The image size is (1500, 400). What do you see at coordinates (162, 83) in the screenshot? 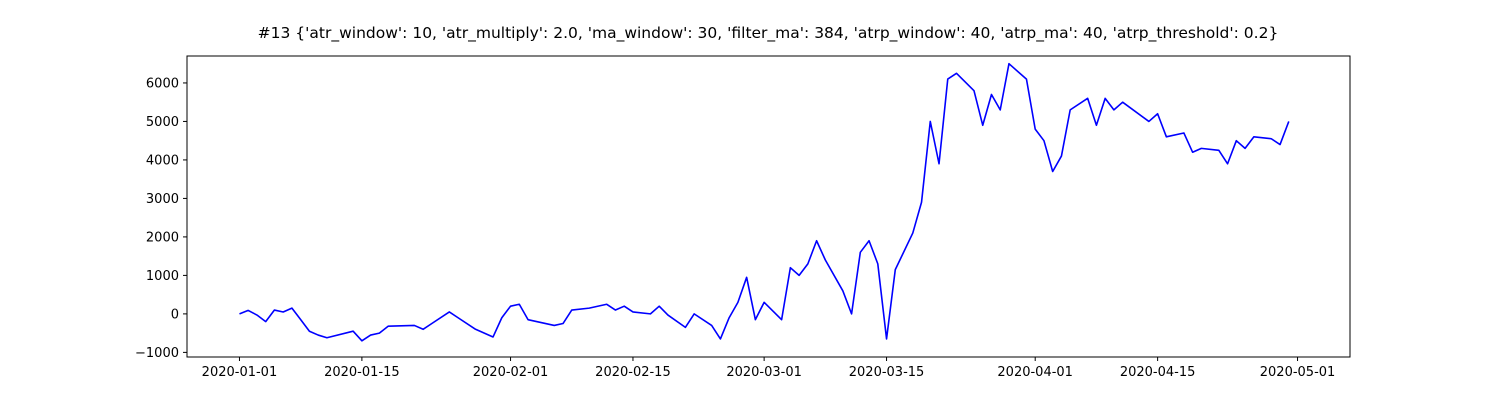
I see `y-tick-label: 6000` at bounding box center [162, 83].